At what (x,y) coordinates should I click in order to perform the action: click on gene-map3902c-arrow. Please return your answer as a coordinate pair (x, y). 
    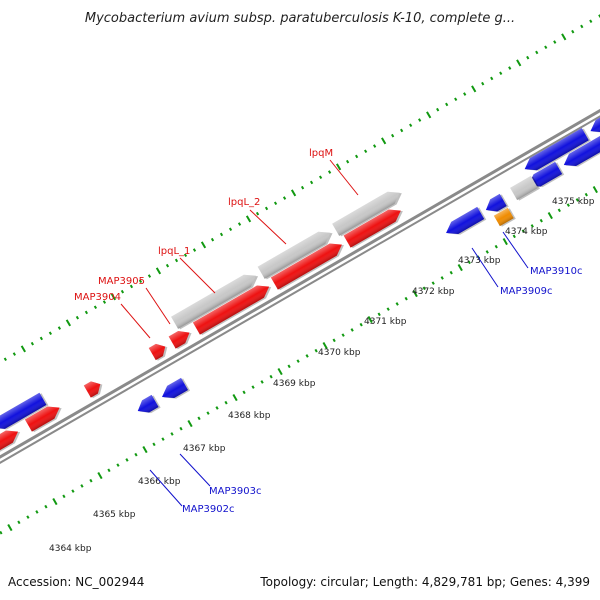
    Looking at the image, I should click on (147, 406).